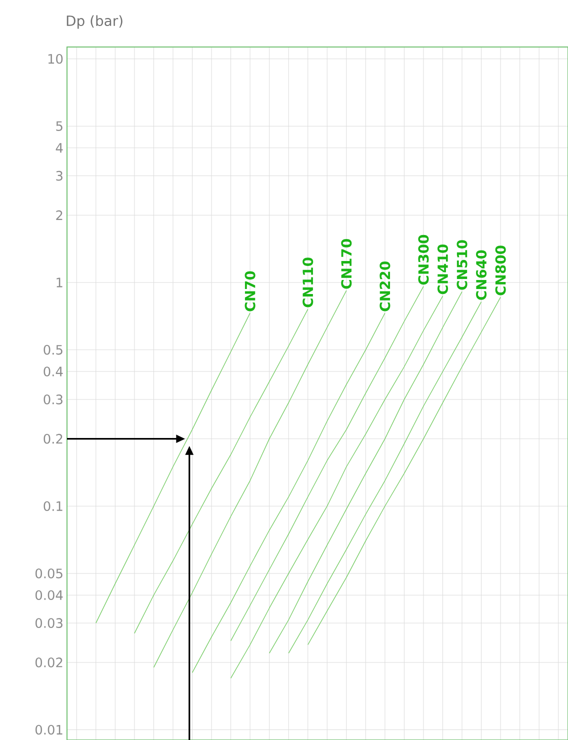  What do you see at coordinates (55, 59) in the screenshot?
I see `y-tick-label: 10` at bounding box center [55, 59].